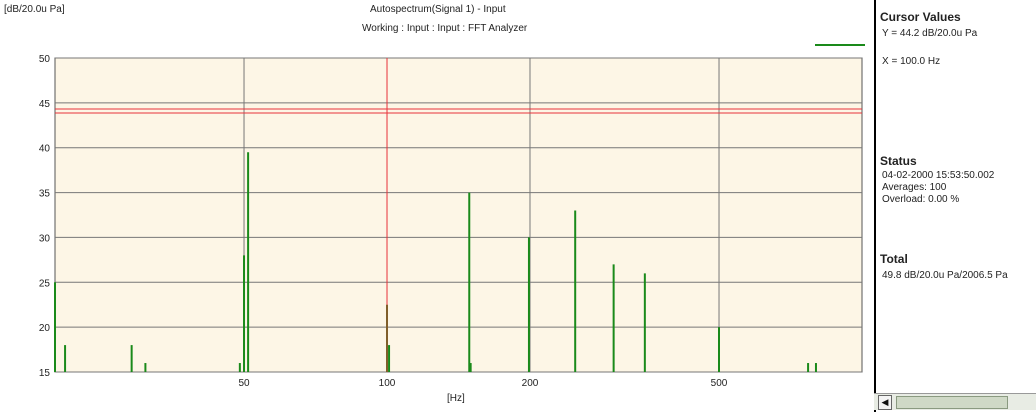 The width and height of the screenshot is (1036, 412). I want to click on cursor-y-value: Y = 44.2 dB/20.0u Pa, so click(930, 33).